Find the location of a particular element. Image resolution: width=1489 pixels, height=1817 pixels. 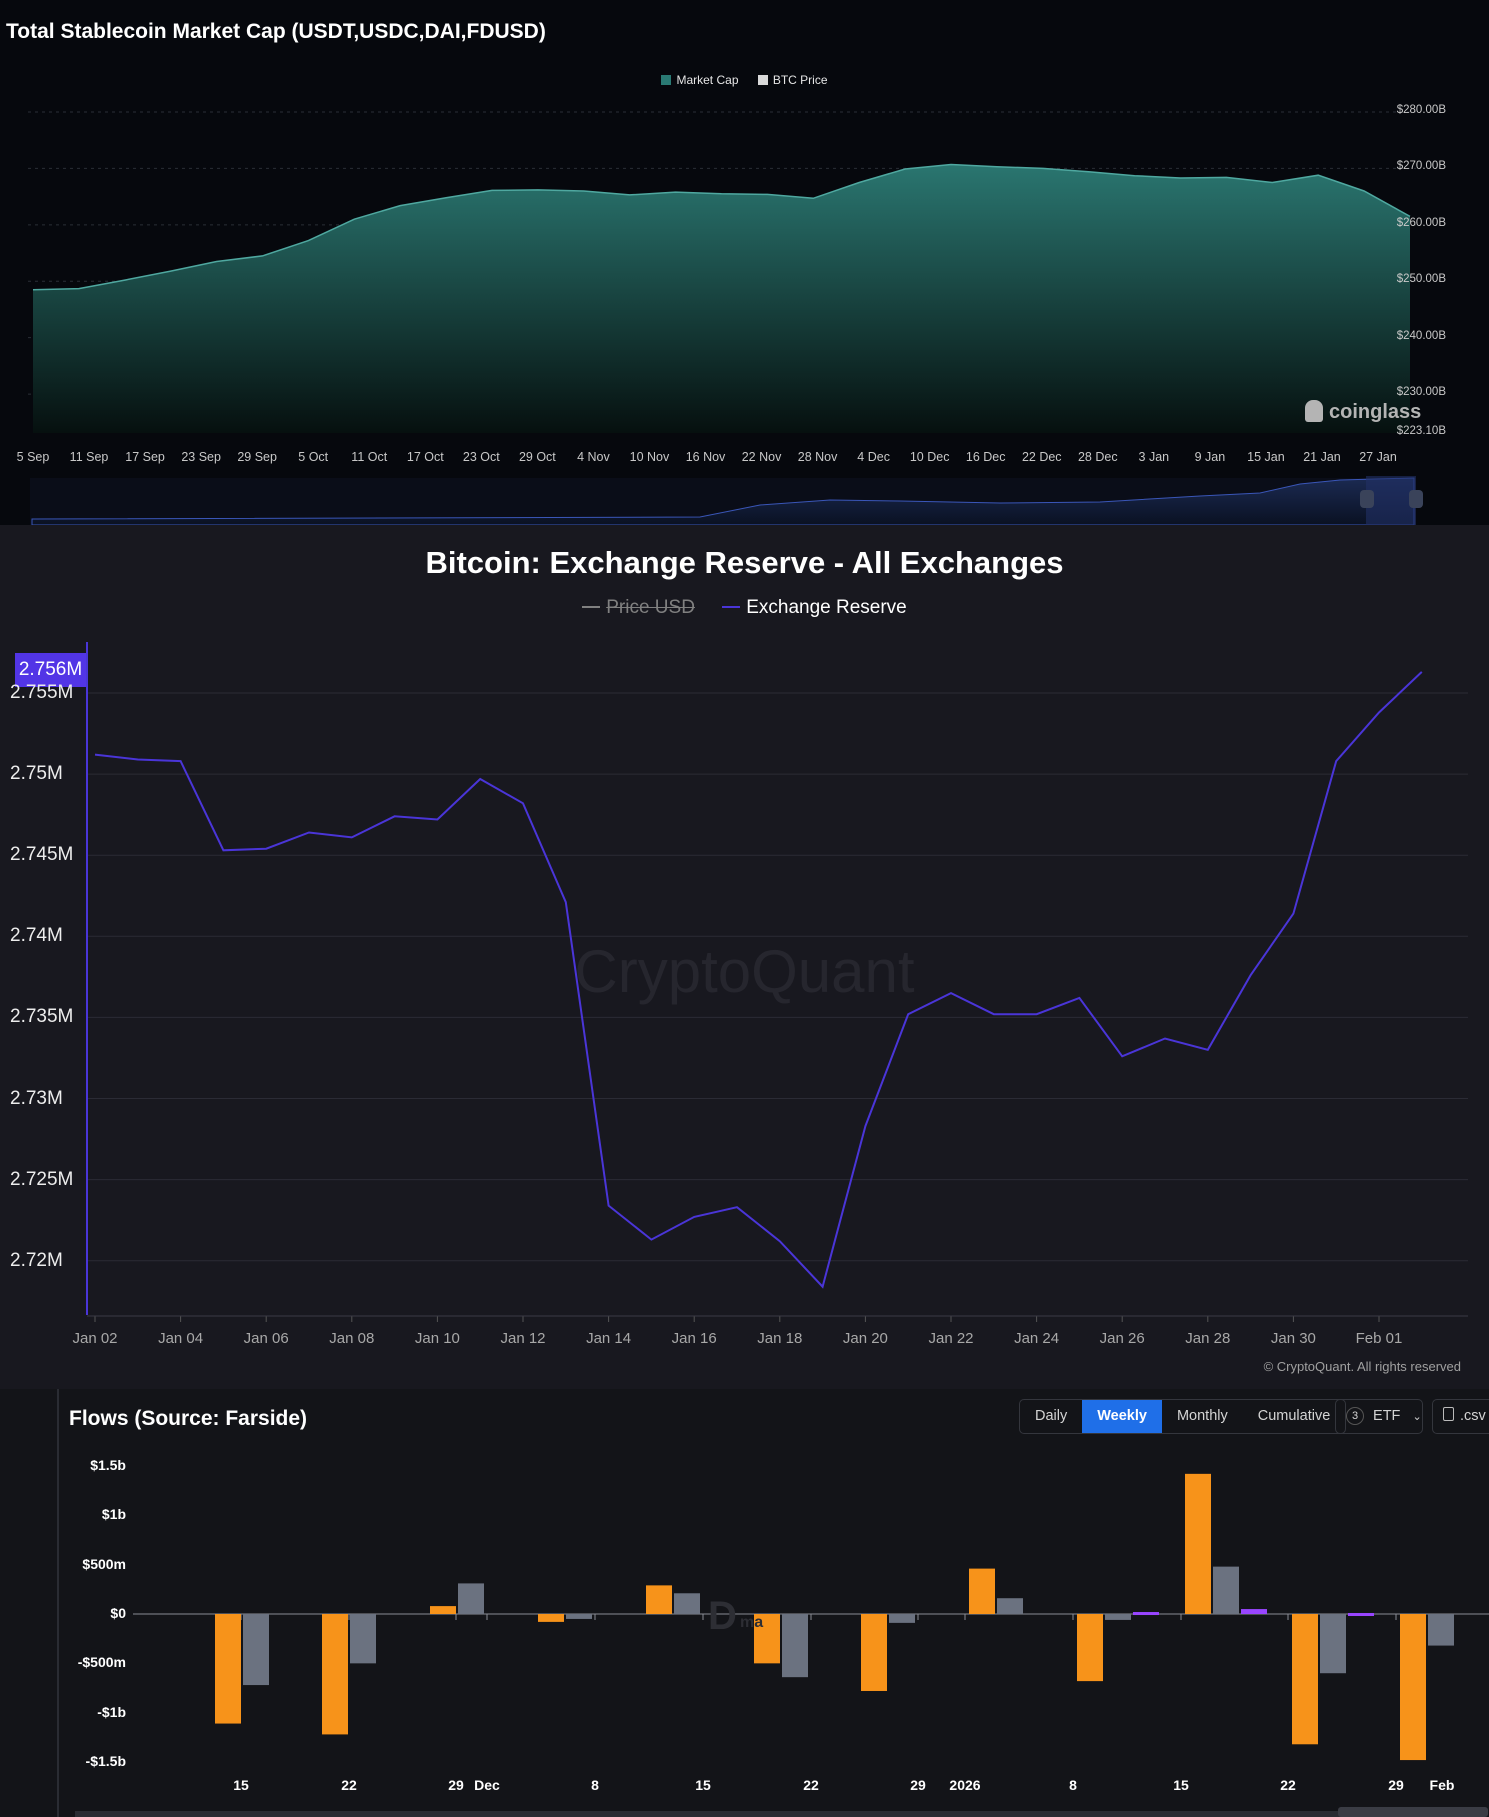

legend-item-btc-price: BTC Price is located at coordinates (792, 80).